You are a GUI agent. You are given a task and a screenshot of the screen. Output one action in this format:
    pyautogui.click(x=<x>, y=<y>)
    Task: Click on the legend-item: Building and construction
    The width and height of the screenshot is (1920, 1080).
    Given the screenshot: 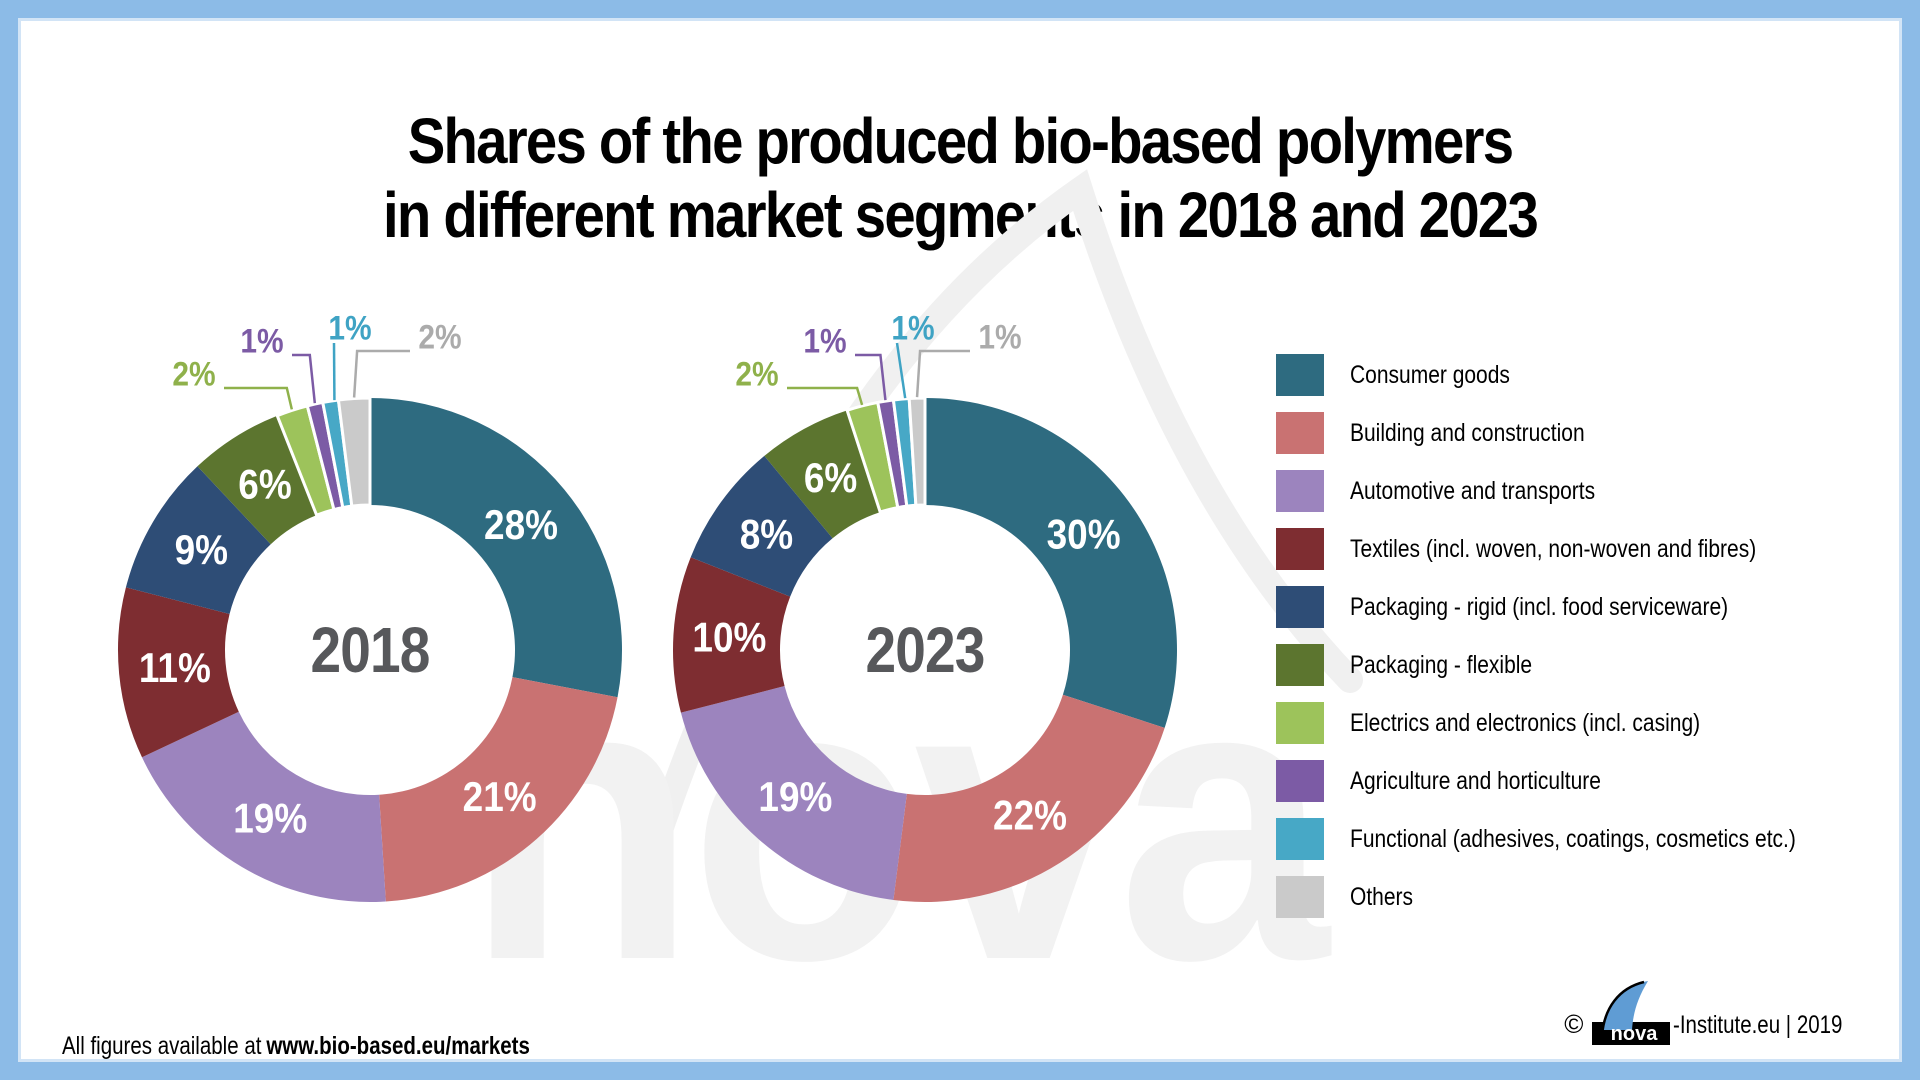 What is the action you would take?
    pyautogui.click(x=1452, y=433)
    